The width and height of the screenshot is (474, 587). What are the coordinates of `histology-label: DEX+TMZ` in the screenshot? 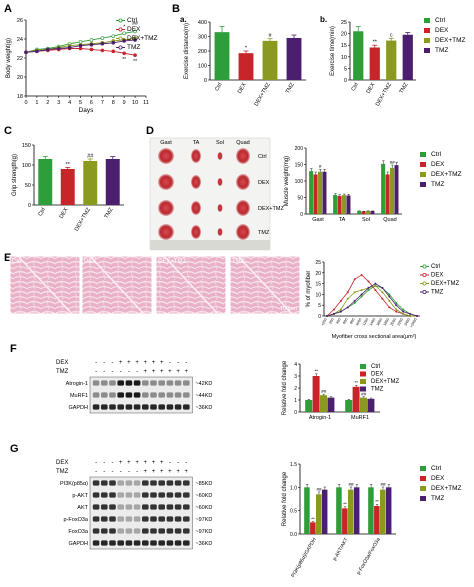 It's located at (172, 262).